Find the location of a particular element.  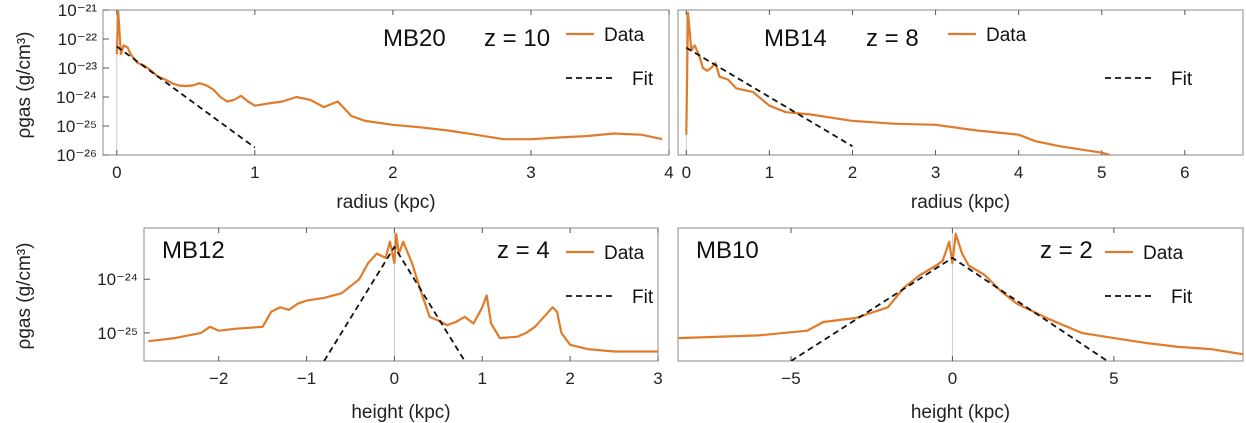

y-tick-label: 10⁻²² is located at coordinates (78, 39).